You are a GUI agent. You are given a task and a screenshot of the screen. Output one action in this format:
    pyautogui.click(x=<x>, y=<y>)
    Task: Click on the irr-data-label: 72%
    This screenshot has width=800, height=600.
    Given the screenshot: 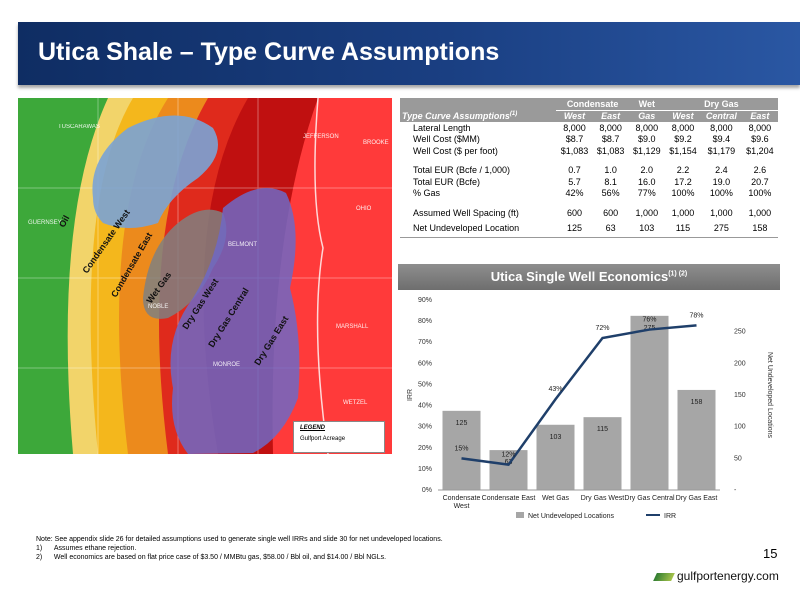 What is the action you would take?
    pyautogui.click(x=602, y=328)
    